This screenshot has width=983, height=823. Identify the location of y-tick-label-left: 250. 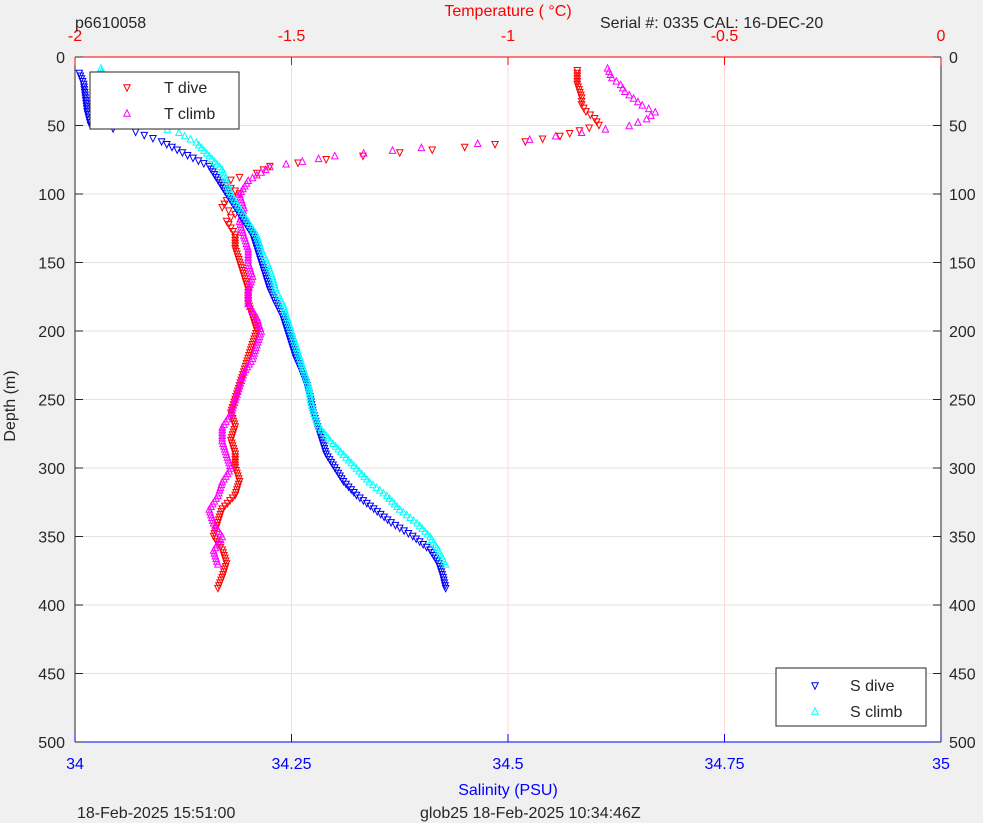
(51, 401).